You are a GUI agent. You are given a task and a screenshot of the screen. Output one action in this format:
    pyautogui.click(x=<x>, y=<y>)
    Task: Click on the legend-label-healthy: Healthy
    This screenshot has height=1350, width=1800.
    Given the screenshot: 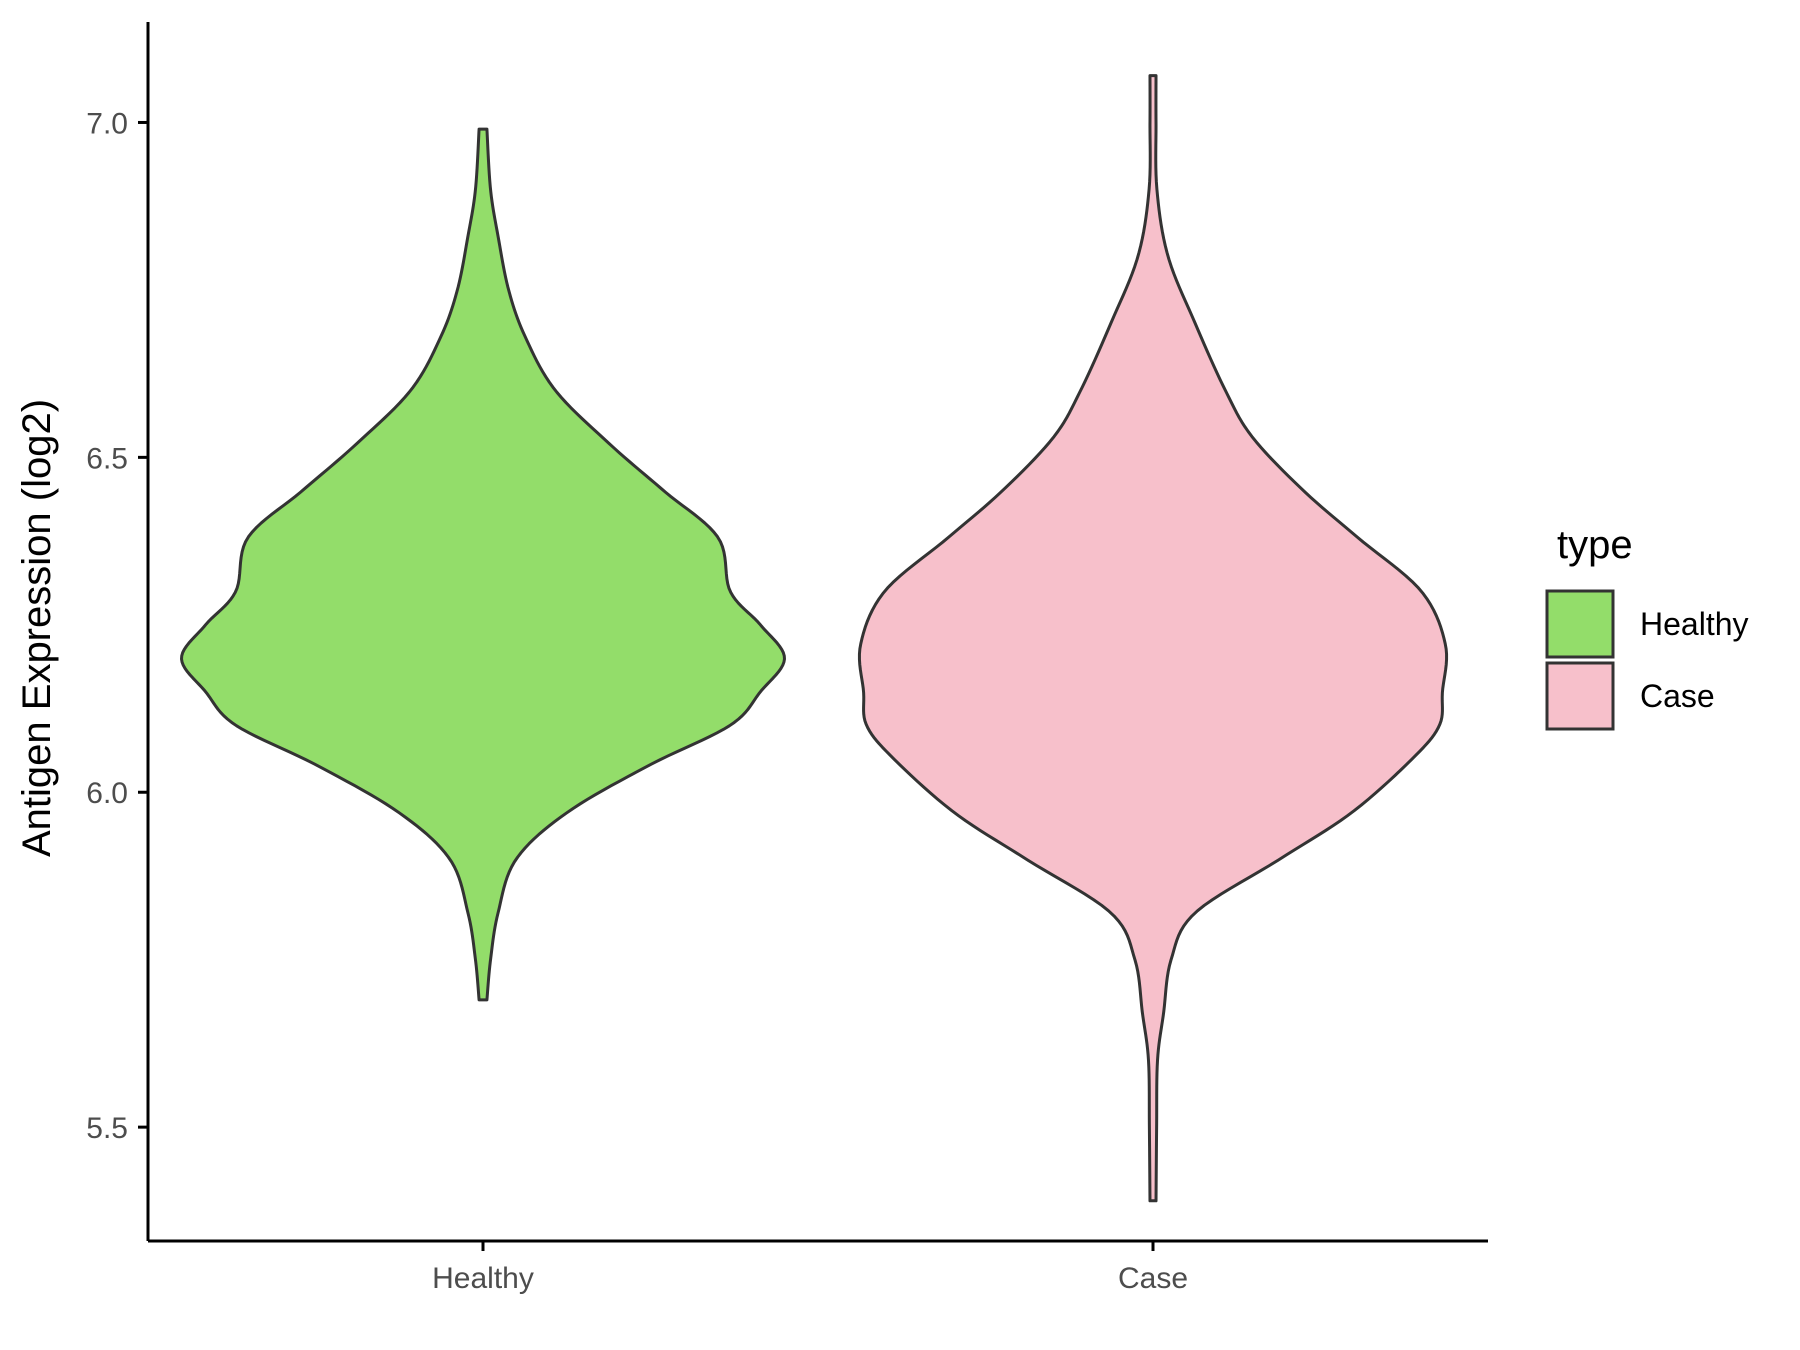 What is the action you would take?
    pyautogui.click(x=1694, y=624)
    